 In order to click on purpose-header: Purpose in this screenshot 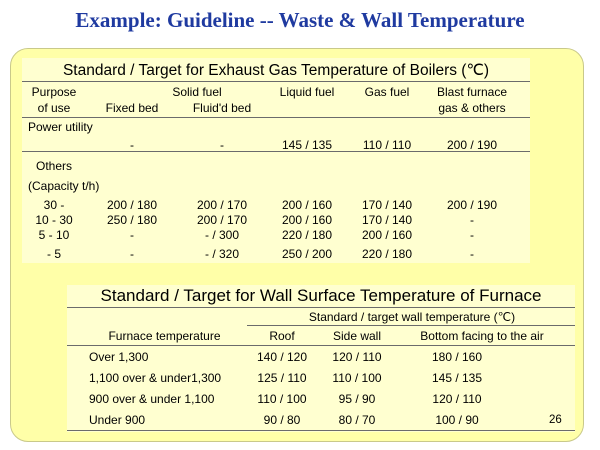, I will do `click(54, 92)`.